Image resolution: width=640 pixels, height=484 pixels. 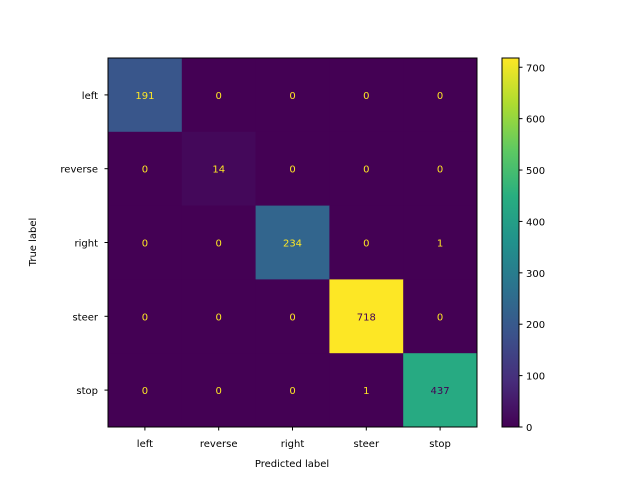 I want to click on cell-value-label: 14, so click(x=218, y=170).